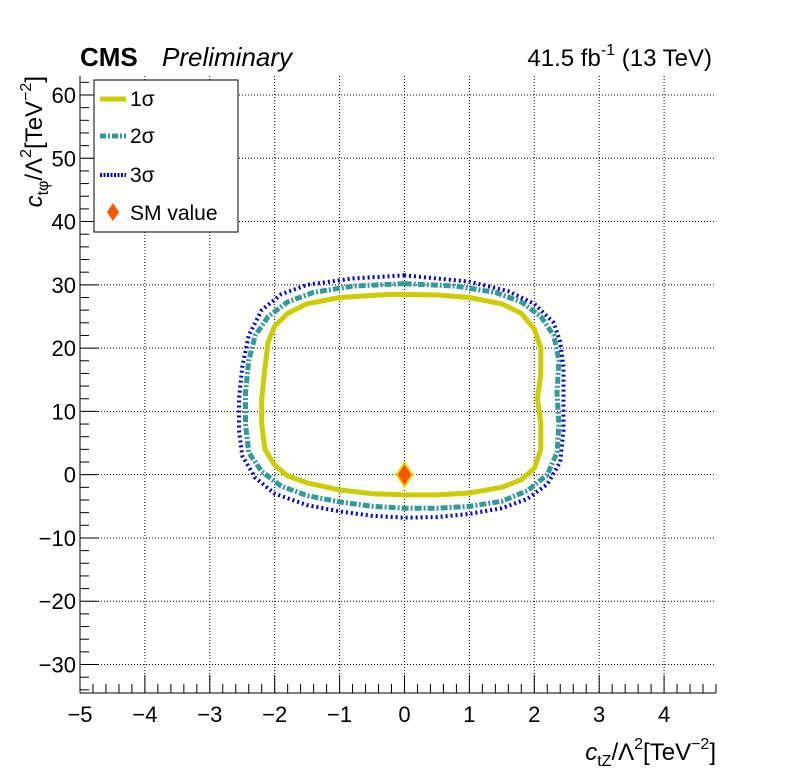 Image resolution: width=796 pixels, height=772 pixels. I want to click on contour-1sigma, so click(401, 394).